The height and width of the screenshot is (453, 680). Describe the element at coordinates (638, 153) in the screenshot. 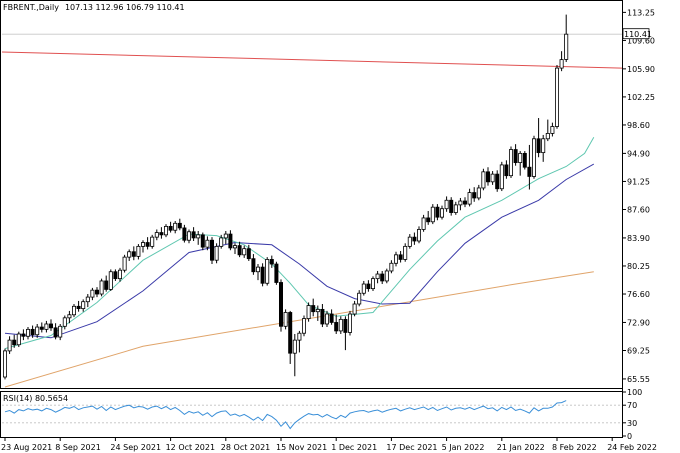

I see `price-tick-label: 94.90` at that location.